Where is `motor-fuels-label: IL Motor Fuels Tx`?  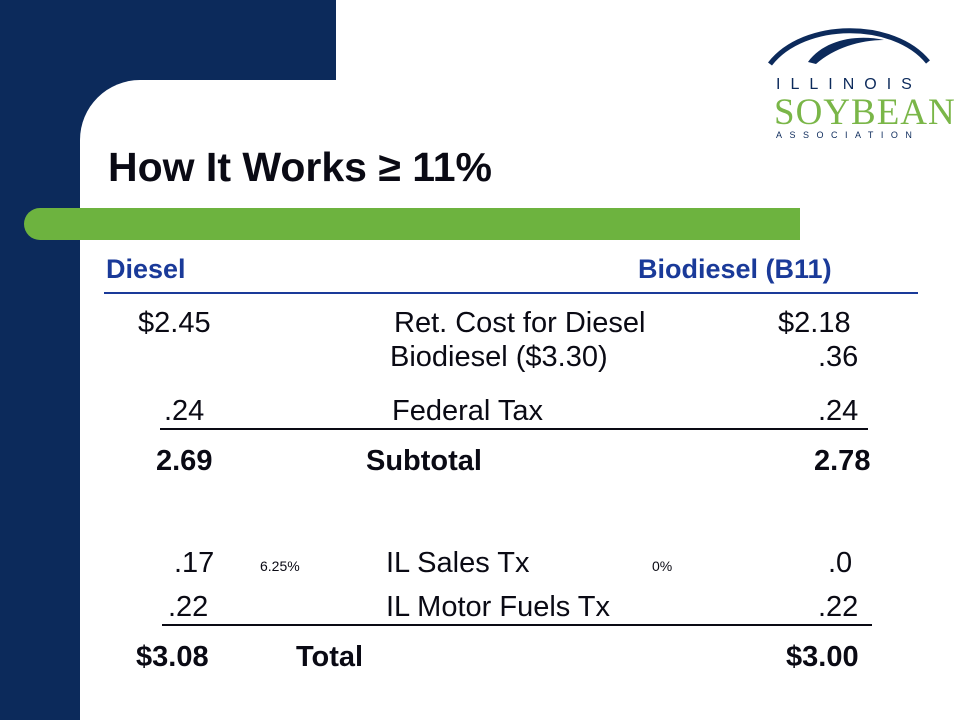
motor-fuels-label: IL Motor Fuels Tx is located at coordinates (498, 607).